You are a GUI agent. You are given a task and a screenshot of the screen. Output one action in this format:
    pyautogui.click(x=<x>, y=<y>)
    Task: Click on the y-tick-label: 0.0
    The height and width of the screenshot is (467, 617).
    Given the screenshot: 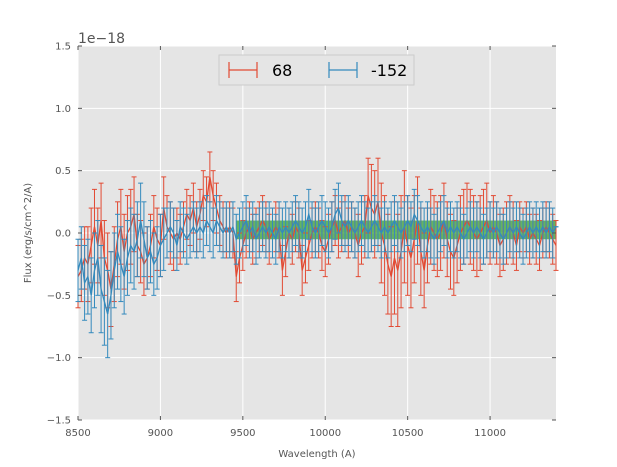 What is the action you would take?
    pyautogui.click(x=63, y=234)
    